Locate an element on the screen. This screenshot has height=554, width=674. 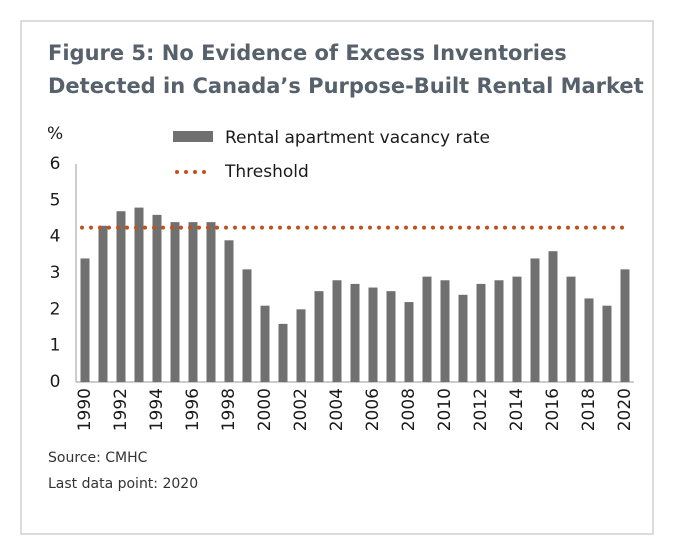
source-note: Last data point: 2020 is located at coordinates (123, 484).